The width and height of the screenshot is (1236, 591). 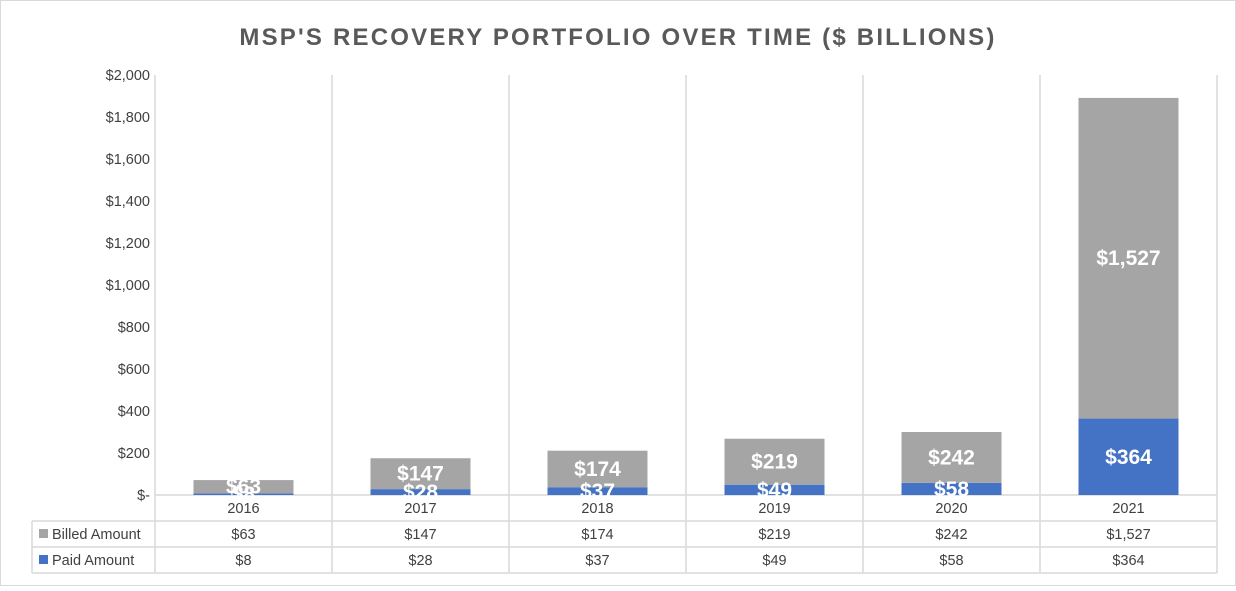 I want to click on data-label-billed: $1,527, so click(x=1128, y=258).